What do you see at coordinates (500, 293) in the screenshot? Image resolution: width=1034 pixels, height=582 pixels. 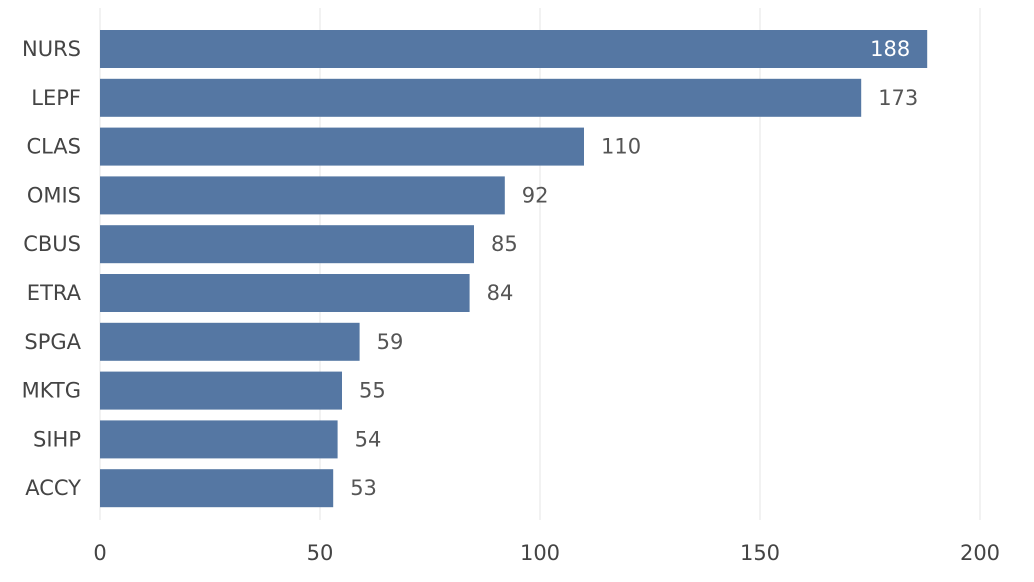 I see `data-label: 84` at bounding box center [500, 293].